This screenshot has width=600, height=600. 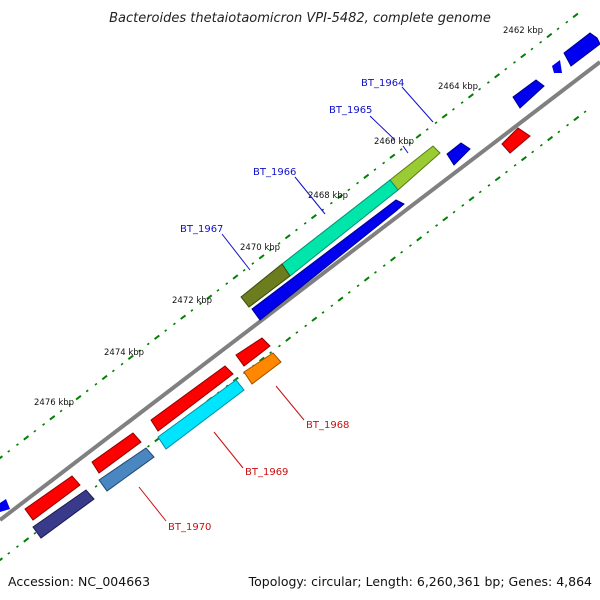 What do you see at coordinates (54, 403) in the screenshot?
I see `scale-label: 2476 kbp` at bounding box center [54, 403].